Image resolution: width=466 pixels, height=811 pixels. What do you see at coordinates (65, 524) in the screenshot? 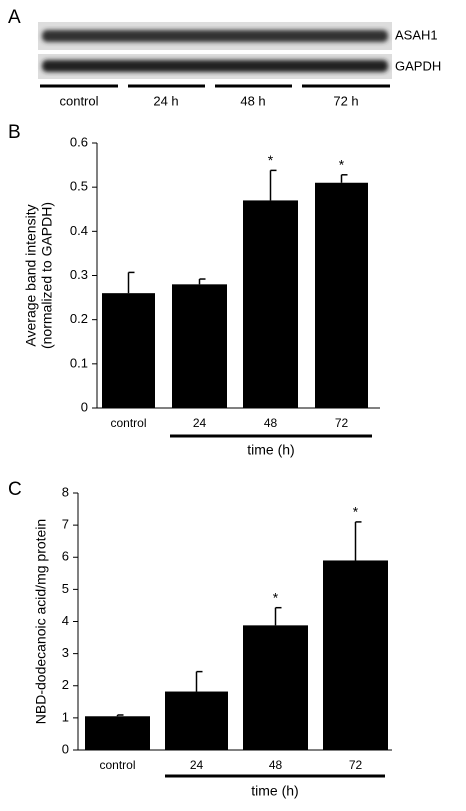
I see `y-tick-label: 7` at bounding box center [65, 524].